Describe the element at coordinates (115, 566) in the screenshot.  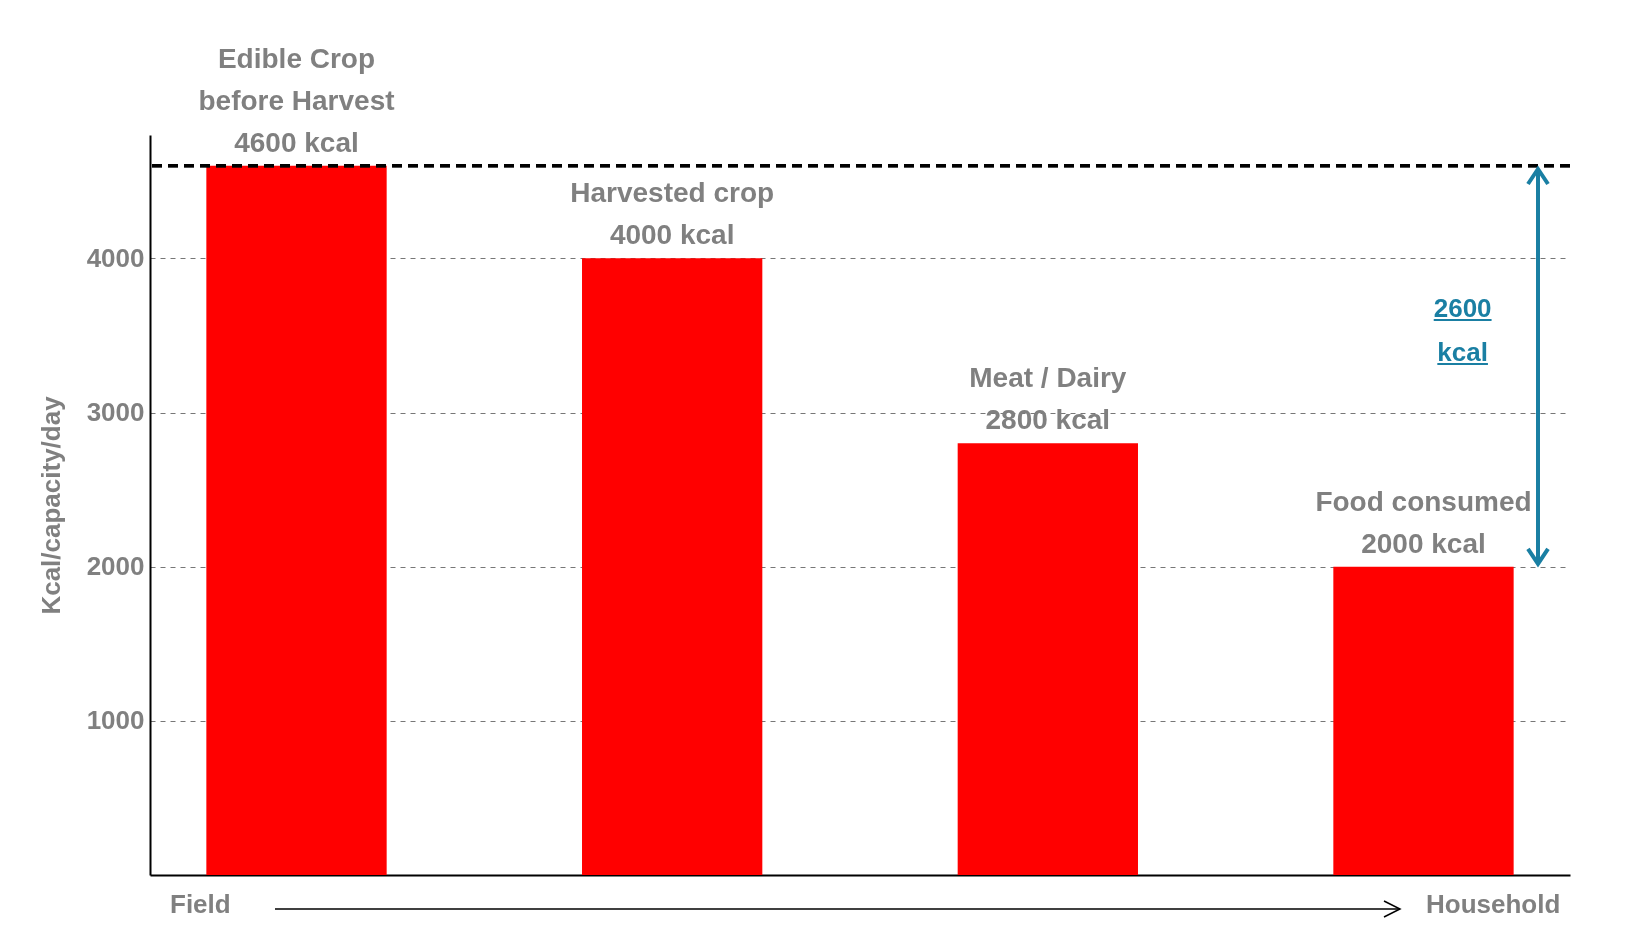
I see `y-tick-label: 2000` at that location.